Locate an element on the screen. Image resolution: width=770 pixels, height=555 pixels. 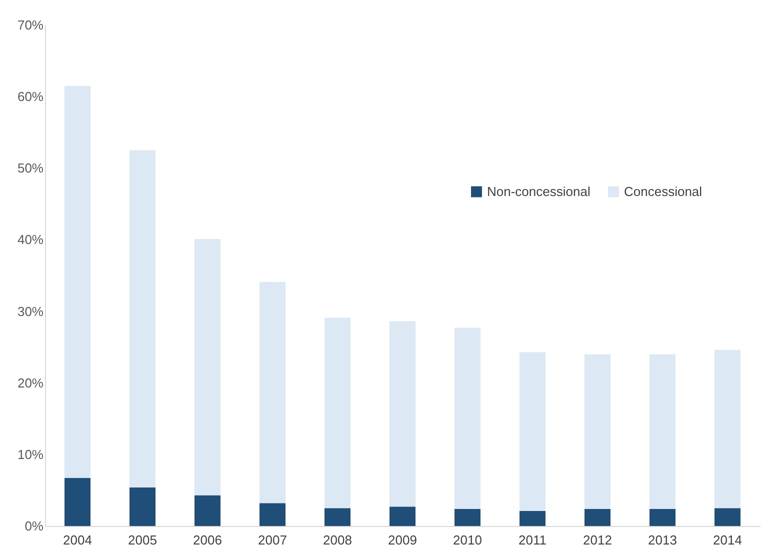
y-tick-label: 0% is located at coordinates (34, 526).